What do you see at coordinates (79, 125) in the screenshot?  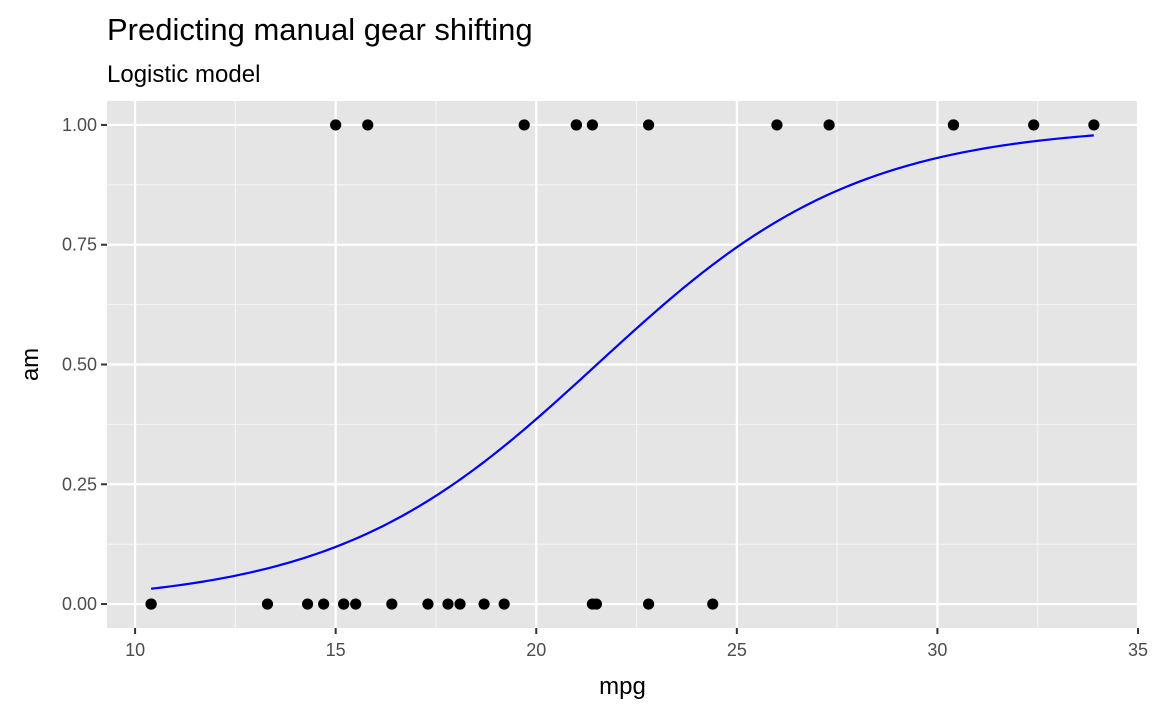 I see `y-tick-label: 1.00` at bounding box center [79, 125].